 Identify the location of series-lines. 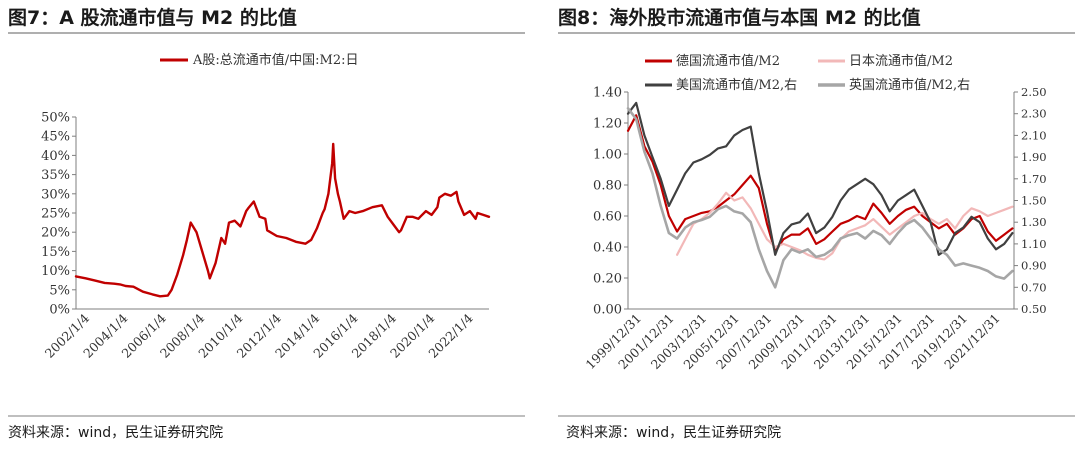
(282, 220).